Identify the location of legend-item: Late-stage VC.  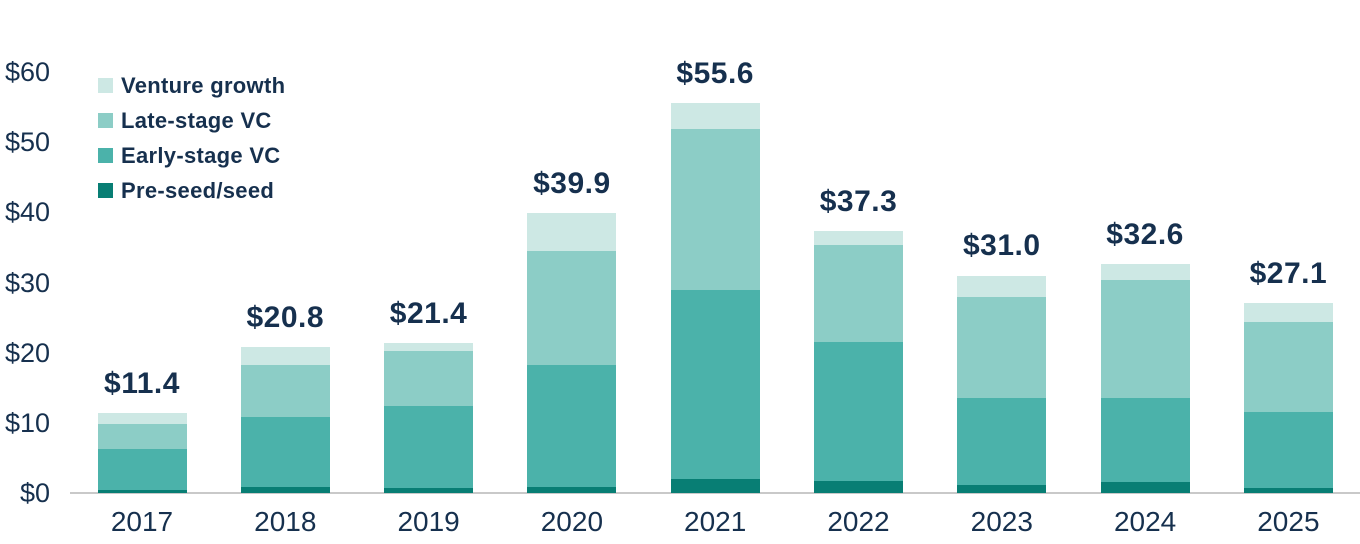
(191, 120).